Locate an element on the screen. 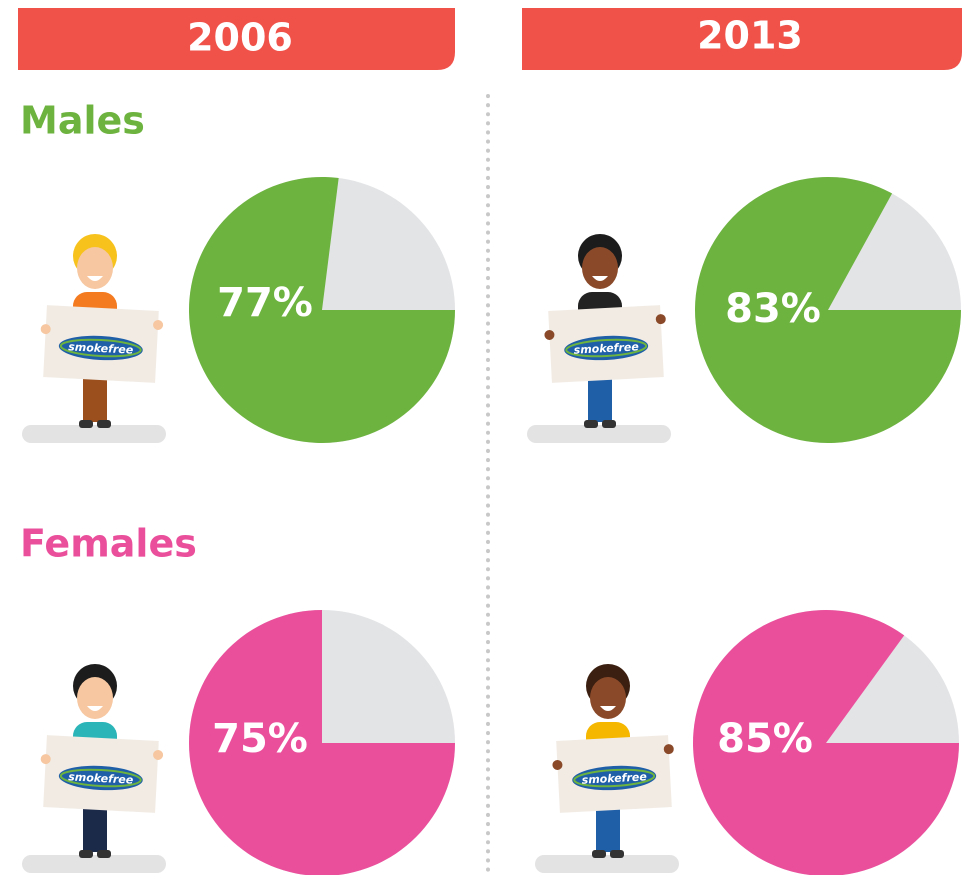  header-year: 2006 is located at coordinates (240, 38).